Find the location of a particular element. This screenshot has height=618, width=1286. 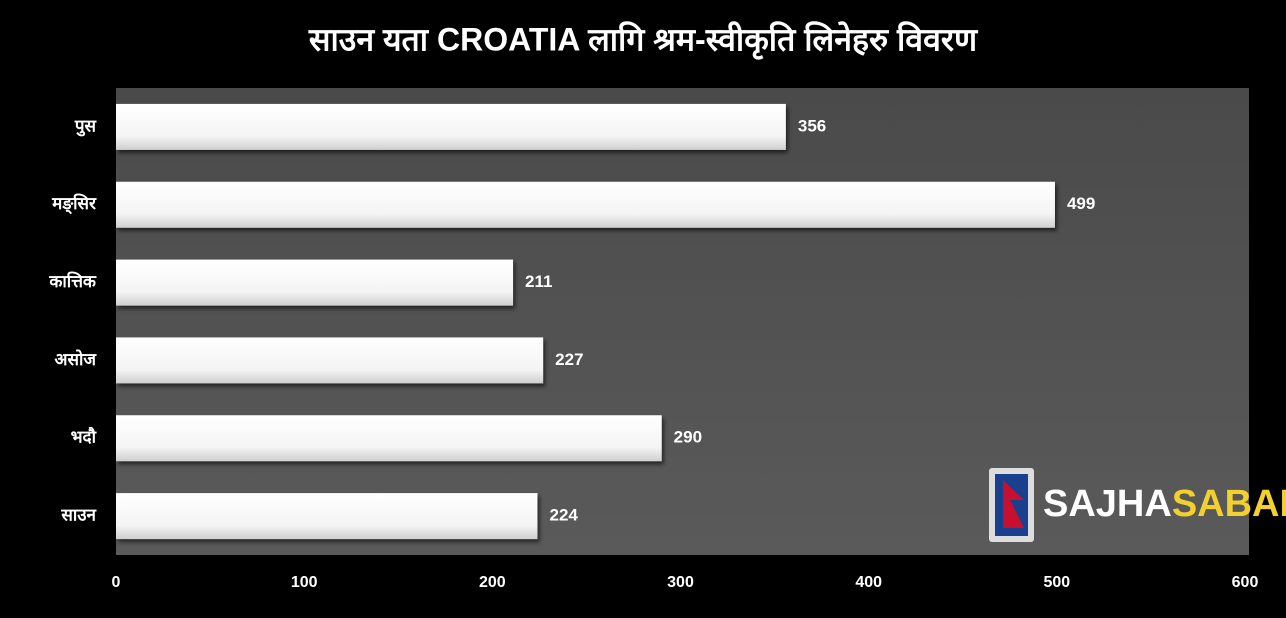

x-tick-label: 0 is located at coordinates (116, 582).